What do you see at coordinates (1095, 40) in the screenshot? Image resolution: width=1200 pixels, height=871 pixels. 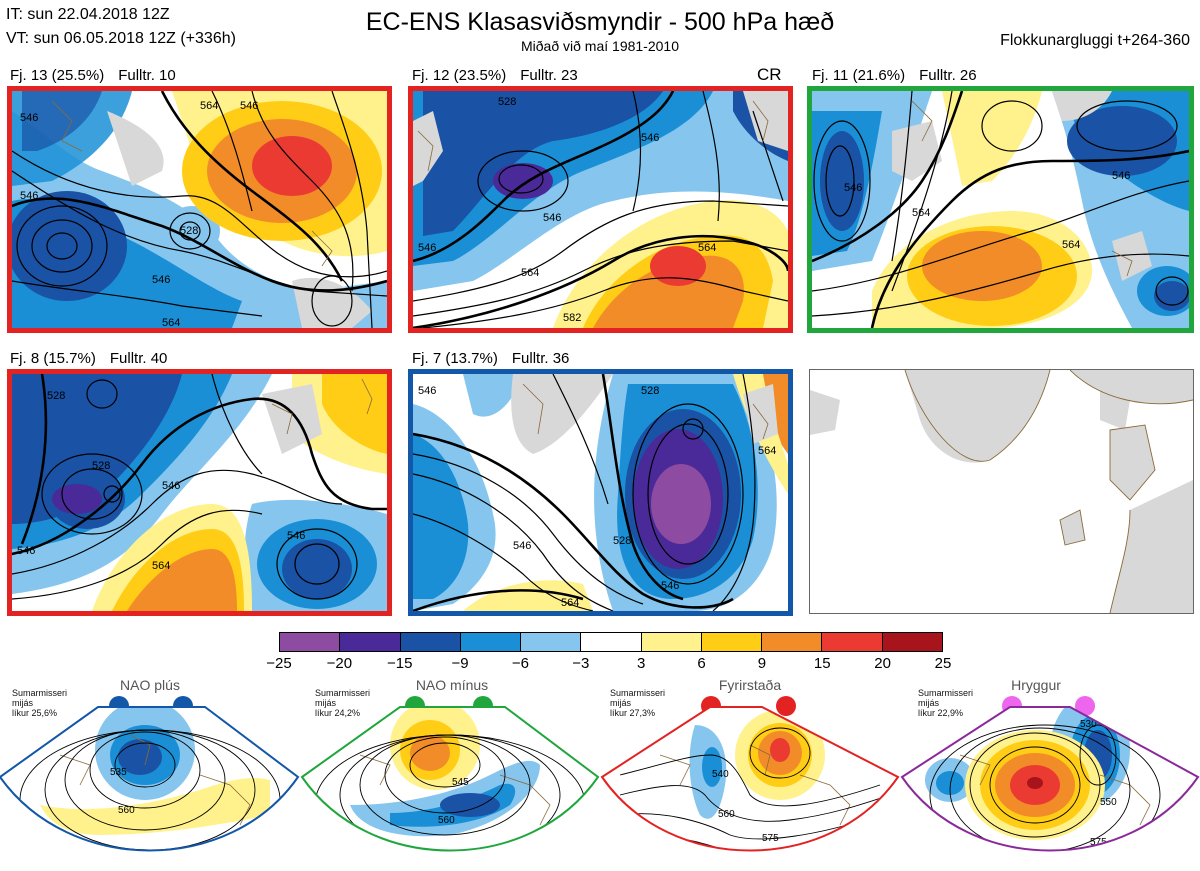 I see `classification-window: Flokkunargluggi t+264-360` at bounding box center [1095, 40].